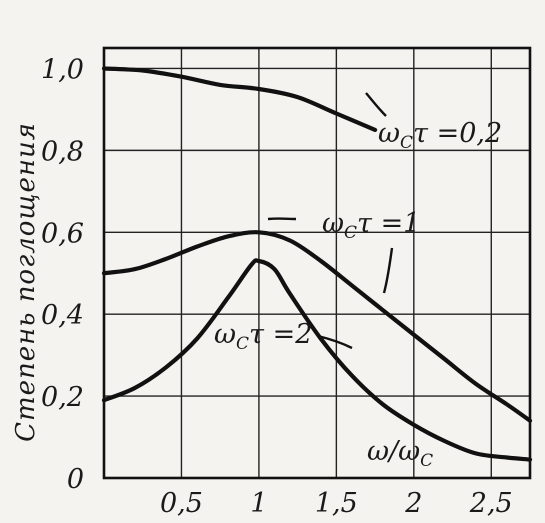 The image size is (545, 523). What do you see at coordinates (258, 503) in the screenshot?
I see `x-tick-label: 1` at bounding box center [258, 503].